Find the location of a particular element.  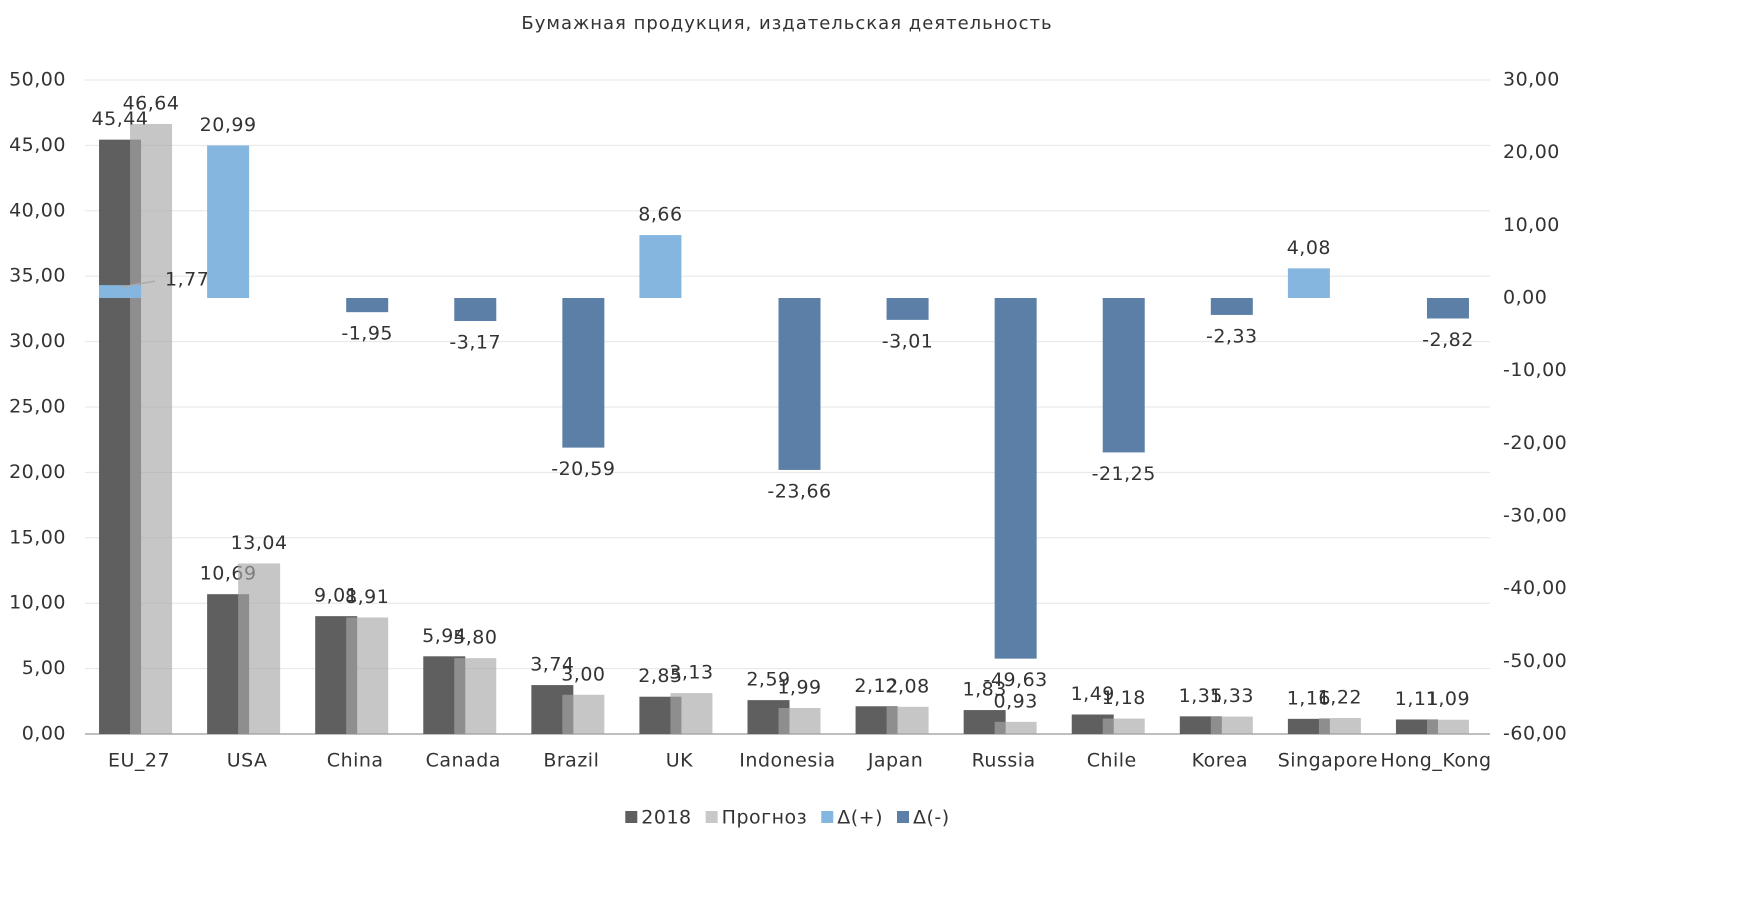

y2-tick-label: -50,00 is located at coordinates (1535, 661).